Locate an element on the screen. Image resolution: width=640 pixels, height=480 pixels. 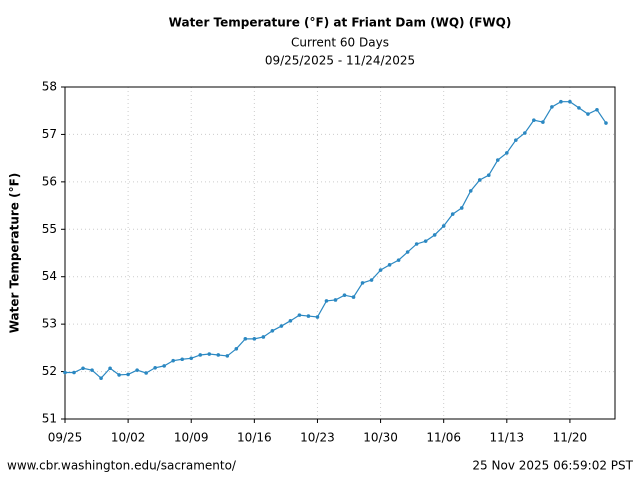
x-tick-label: 11/20 is located at coordinates (570, 438).